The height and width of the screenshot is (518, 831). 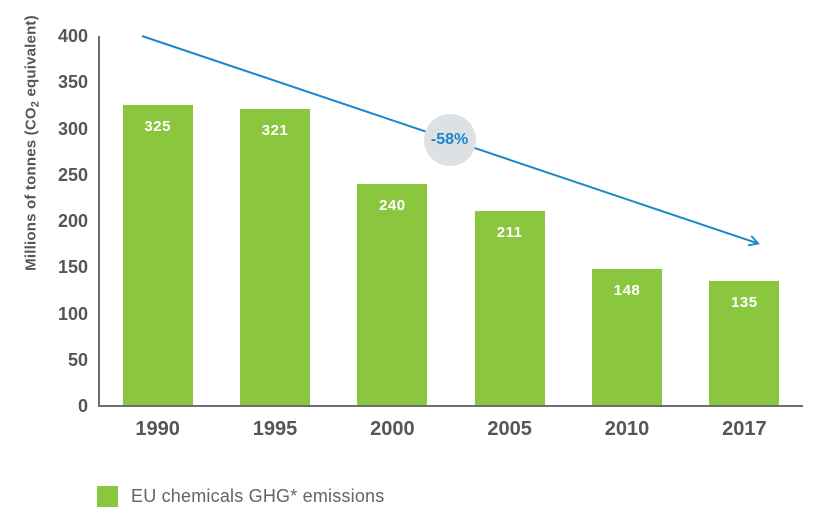 What do you see at coordinates (72, 128) in the screenshot?
I see `y-tick-label: 300` at bounding box center [72, 128].